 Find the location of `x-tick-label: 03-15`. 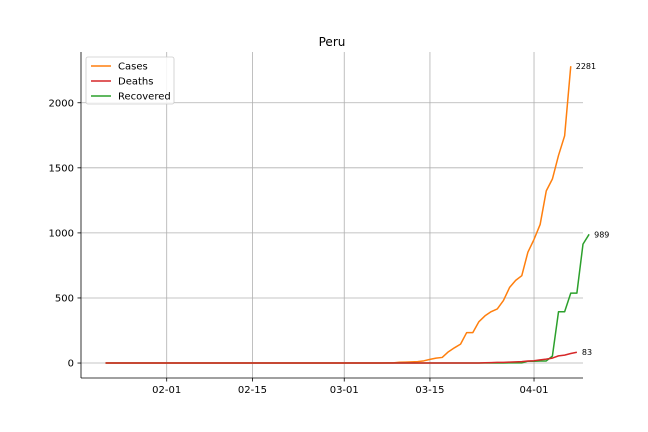

x-tick-label: 03-15 is located at coordinates (429, 390).